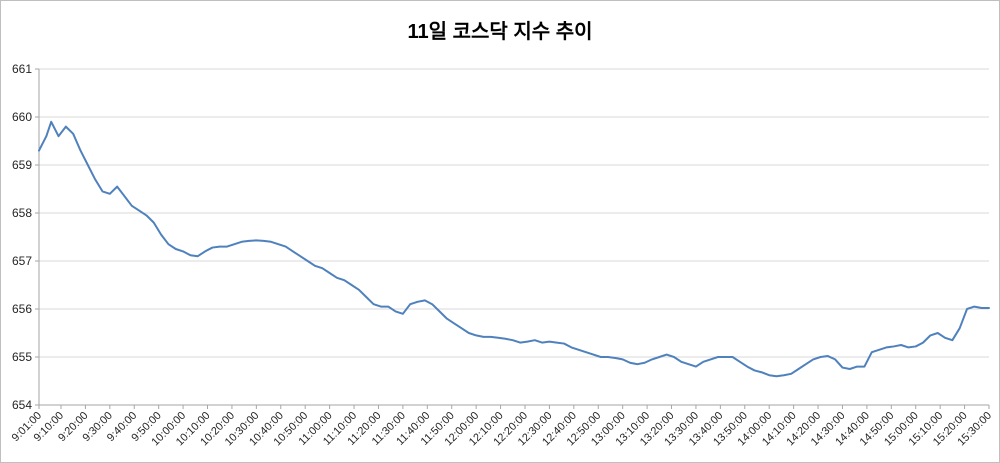 This screenshot has height=463, width=1000. Describe the element at coordinates (22, 69) in the screenshot. I see `y-tick-label: 661` at that location.